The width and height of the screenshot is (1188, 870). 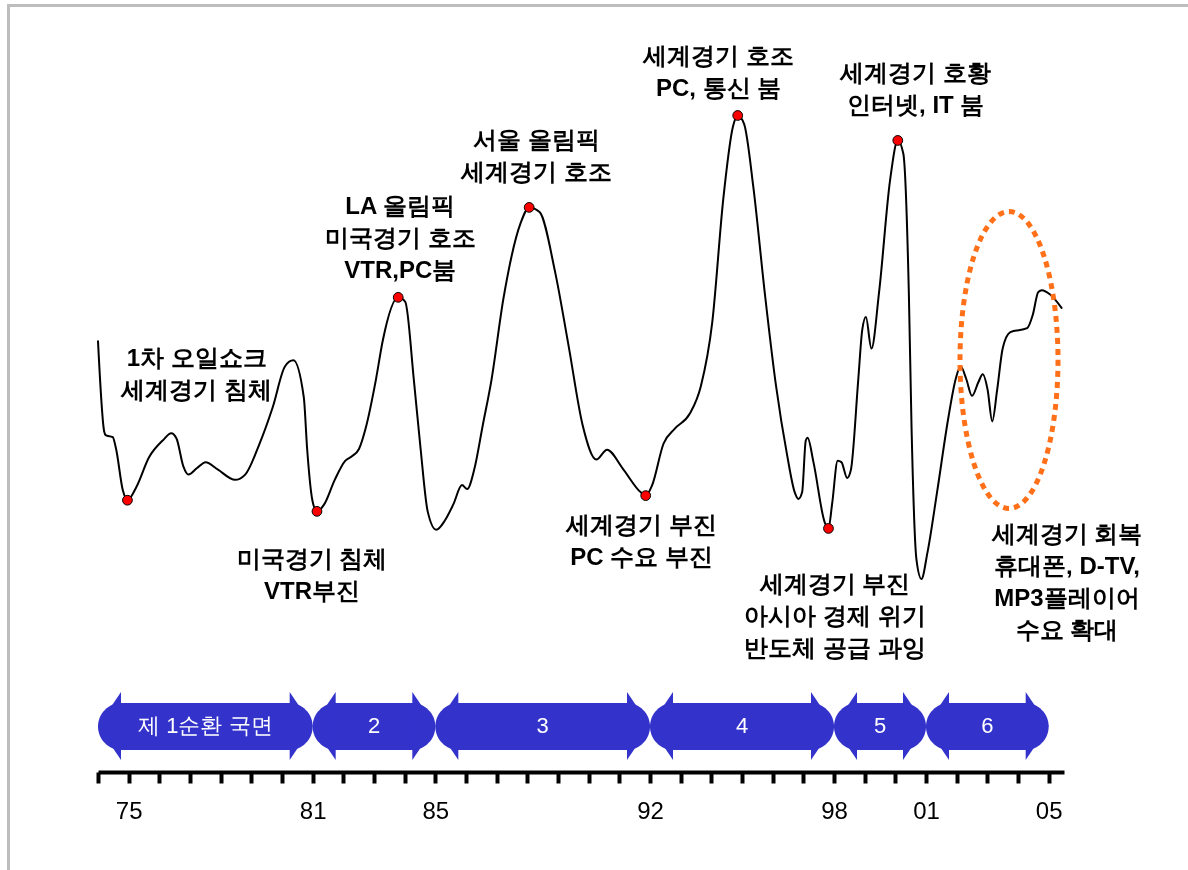 I want to click on band-label: 제 1순환 국면, so click(x=205, y=725).